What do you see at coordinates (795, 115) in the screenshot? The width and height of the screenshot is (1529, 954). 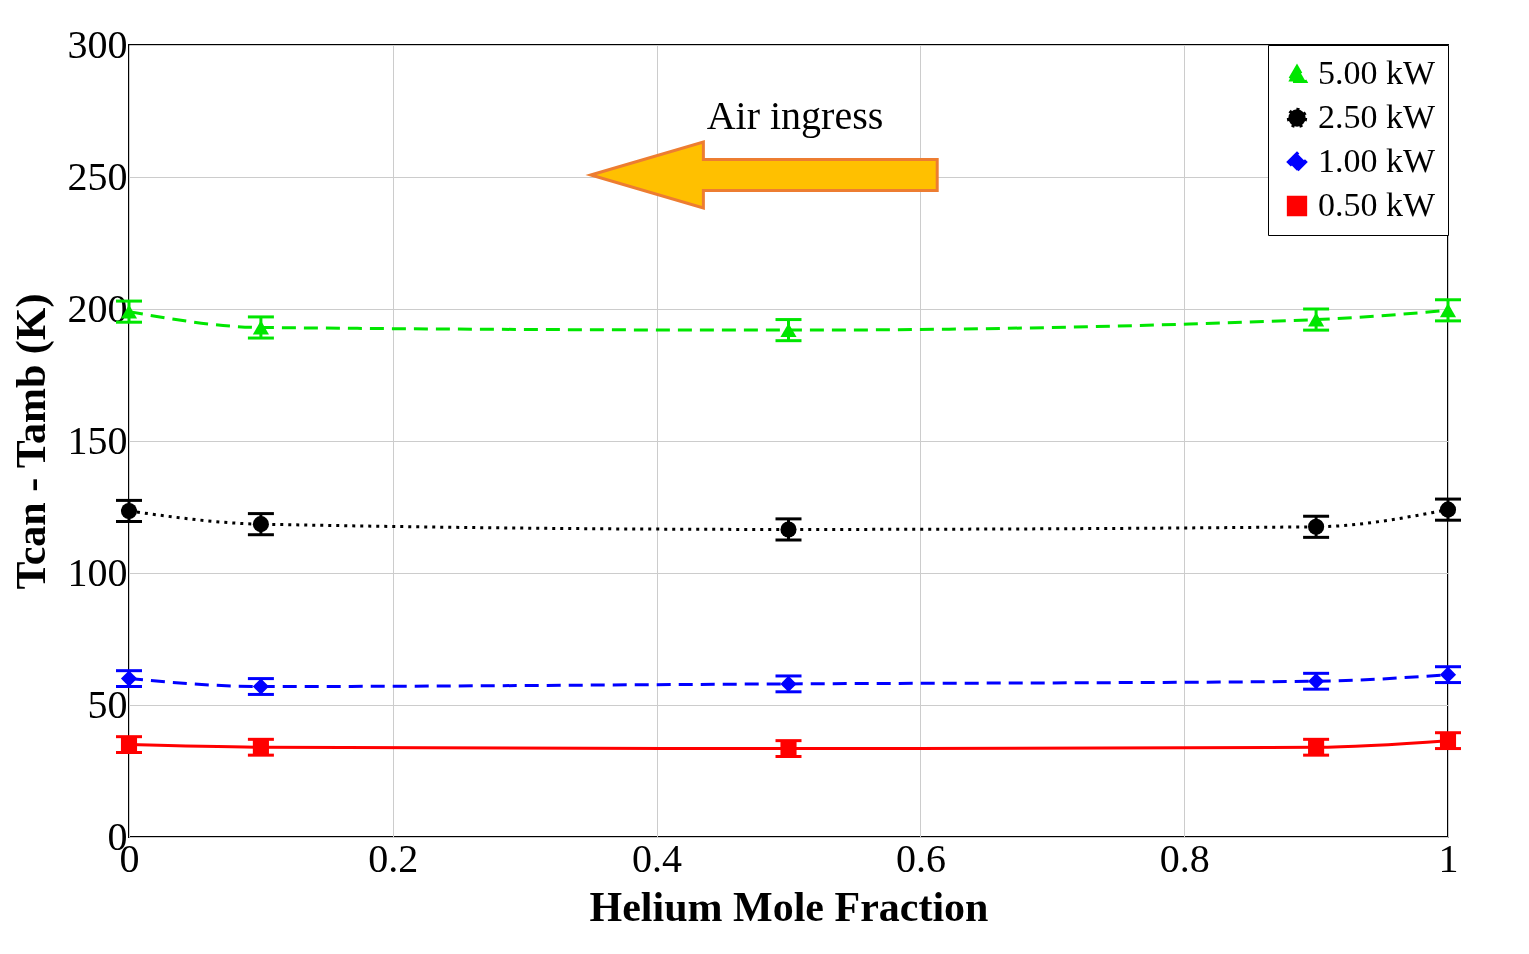 I see `annotation: Air ingress` at bounding box center [795, 115].